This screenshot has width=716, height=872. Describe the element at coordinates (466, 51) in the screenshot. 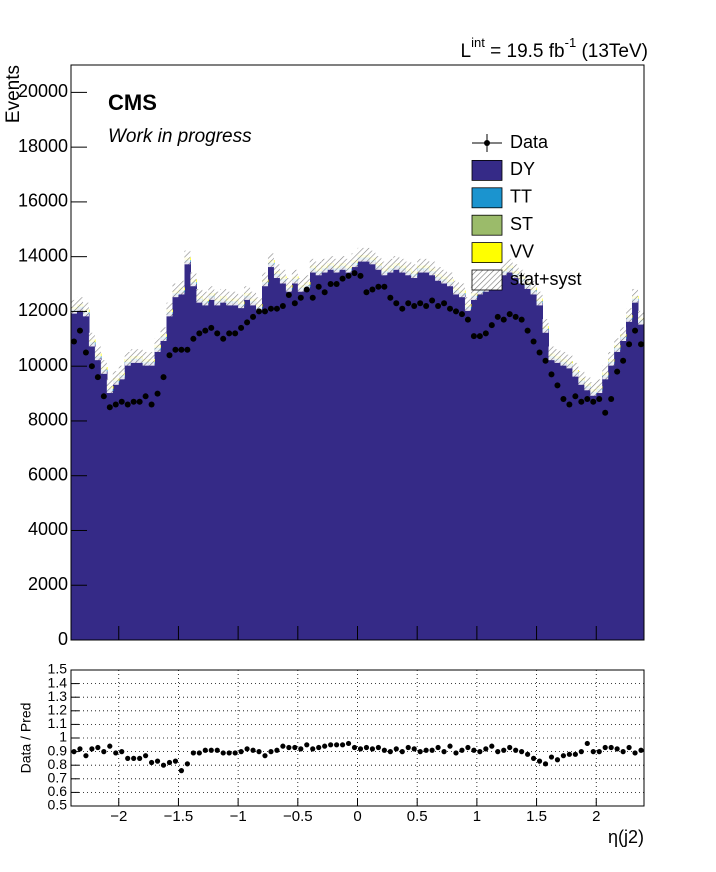

I see `lumi-part: L` at that location.